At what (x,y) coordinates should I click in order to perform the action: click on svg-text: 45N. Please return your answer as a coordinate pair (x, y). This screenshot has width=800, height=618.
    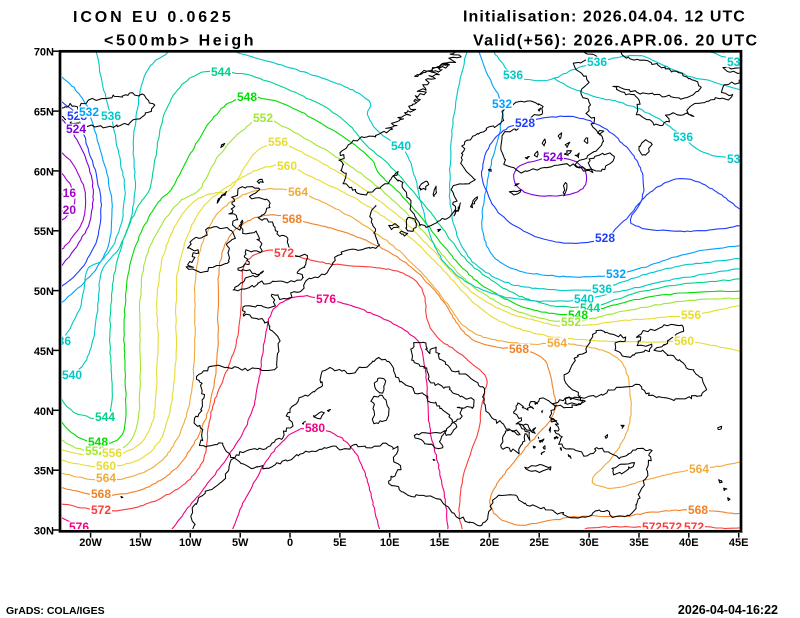
    Looking at the image, I should click on (44, 352).